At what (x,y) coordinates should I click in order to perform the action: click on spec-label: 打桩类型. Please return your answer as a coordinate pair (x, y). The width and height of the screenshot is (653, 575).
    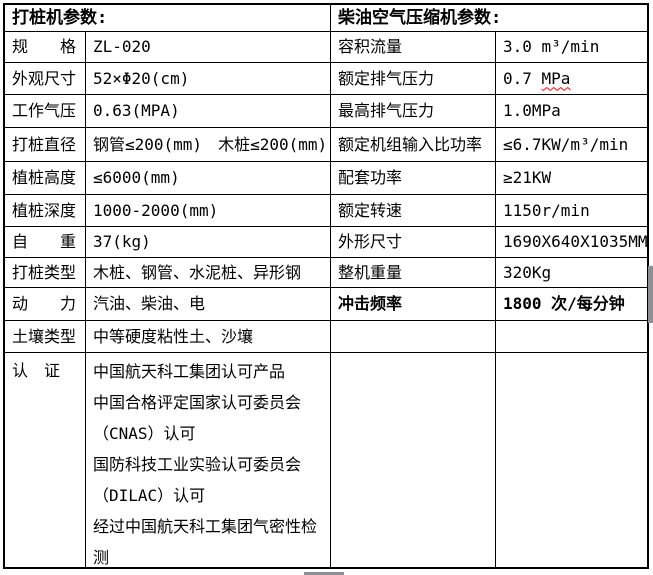
    Looking at the image, I should click on (45, 273).